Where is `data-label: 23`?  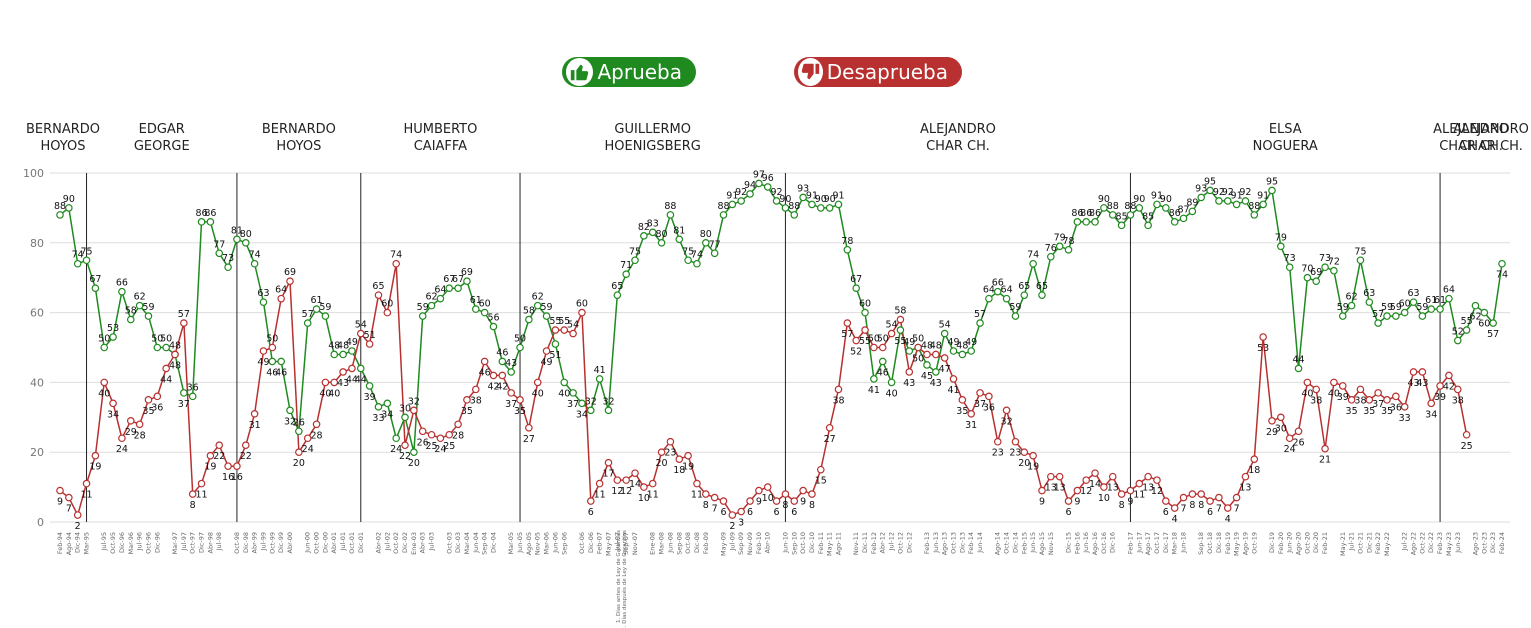
data-label: 23 is located at coordinates (670, 453).